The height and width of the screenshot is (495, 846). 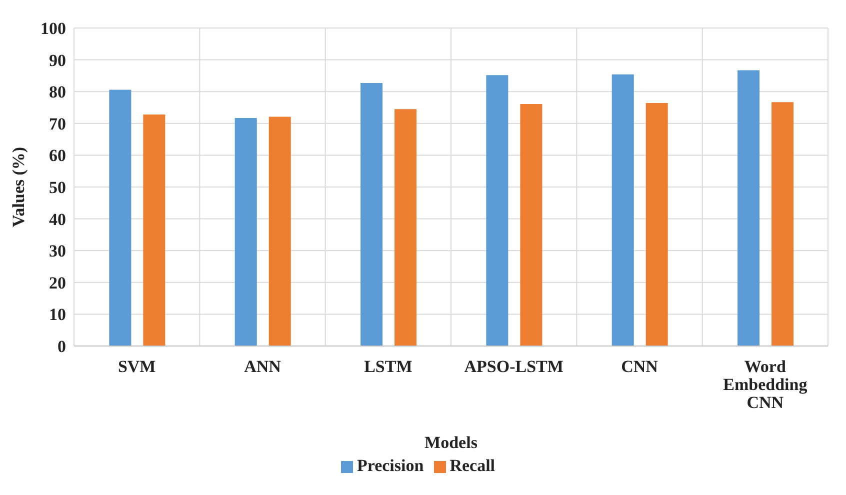 I want to click on legend-label: Precision, so click(x=390, y=465).